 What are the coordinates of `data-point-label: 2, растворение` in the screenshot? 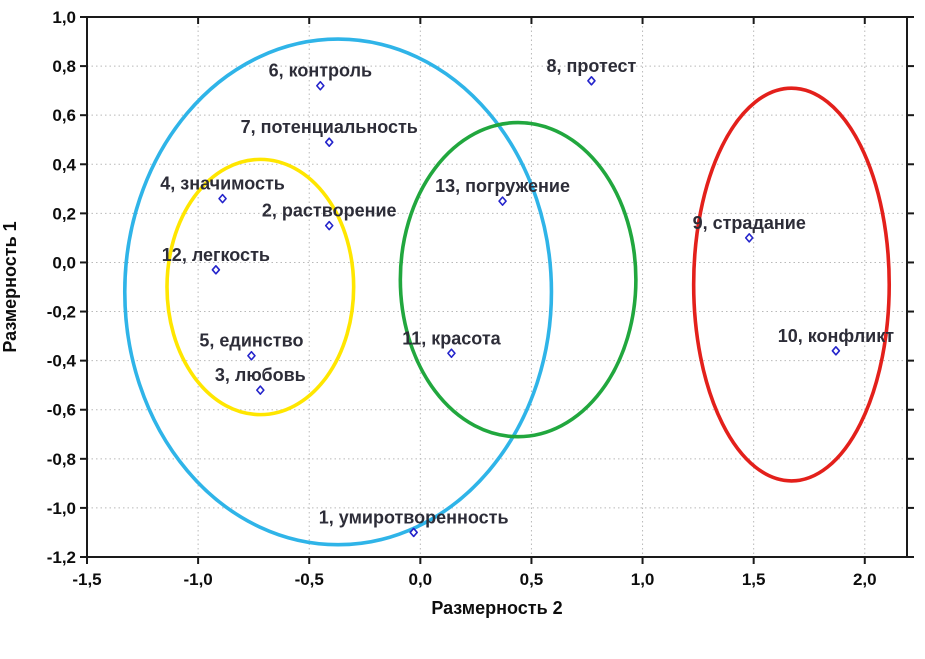 It's located at (329, 211).